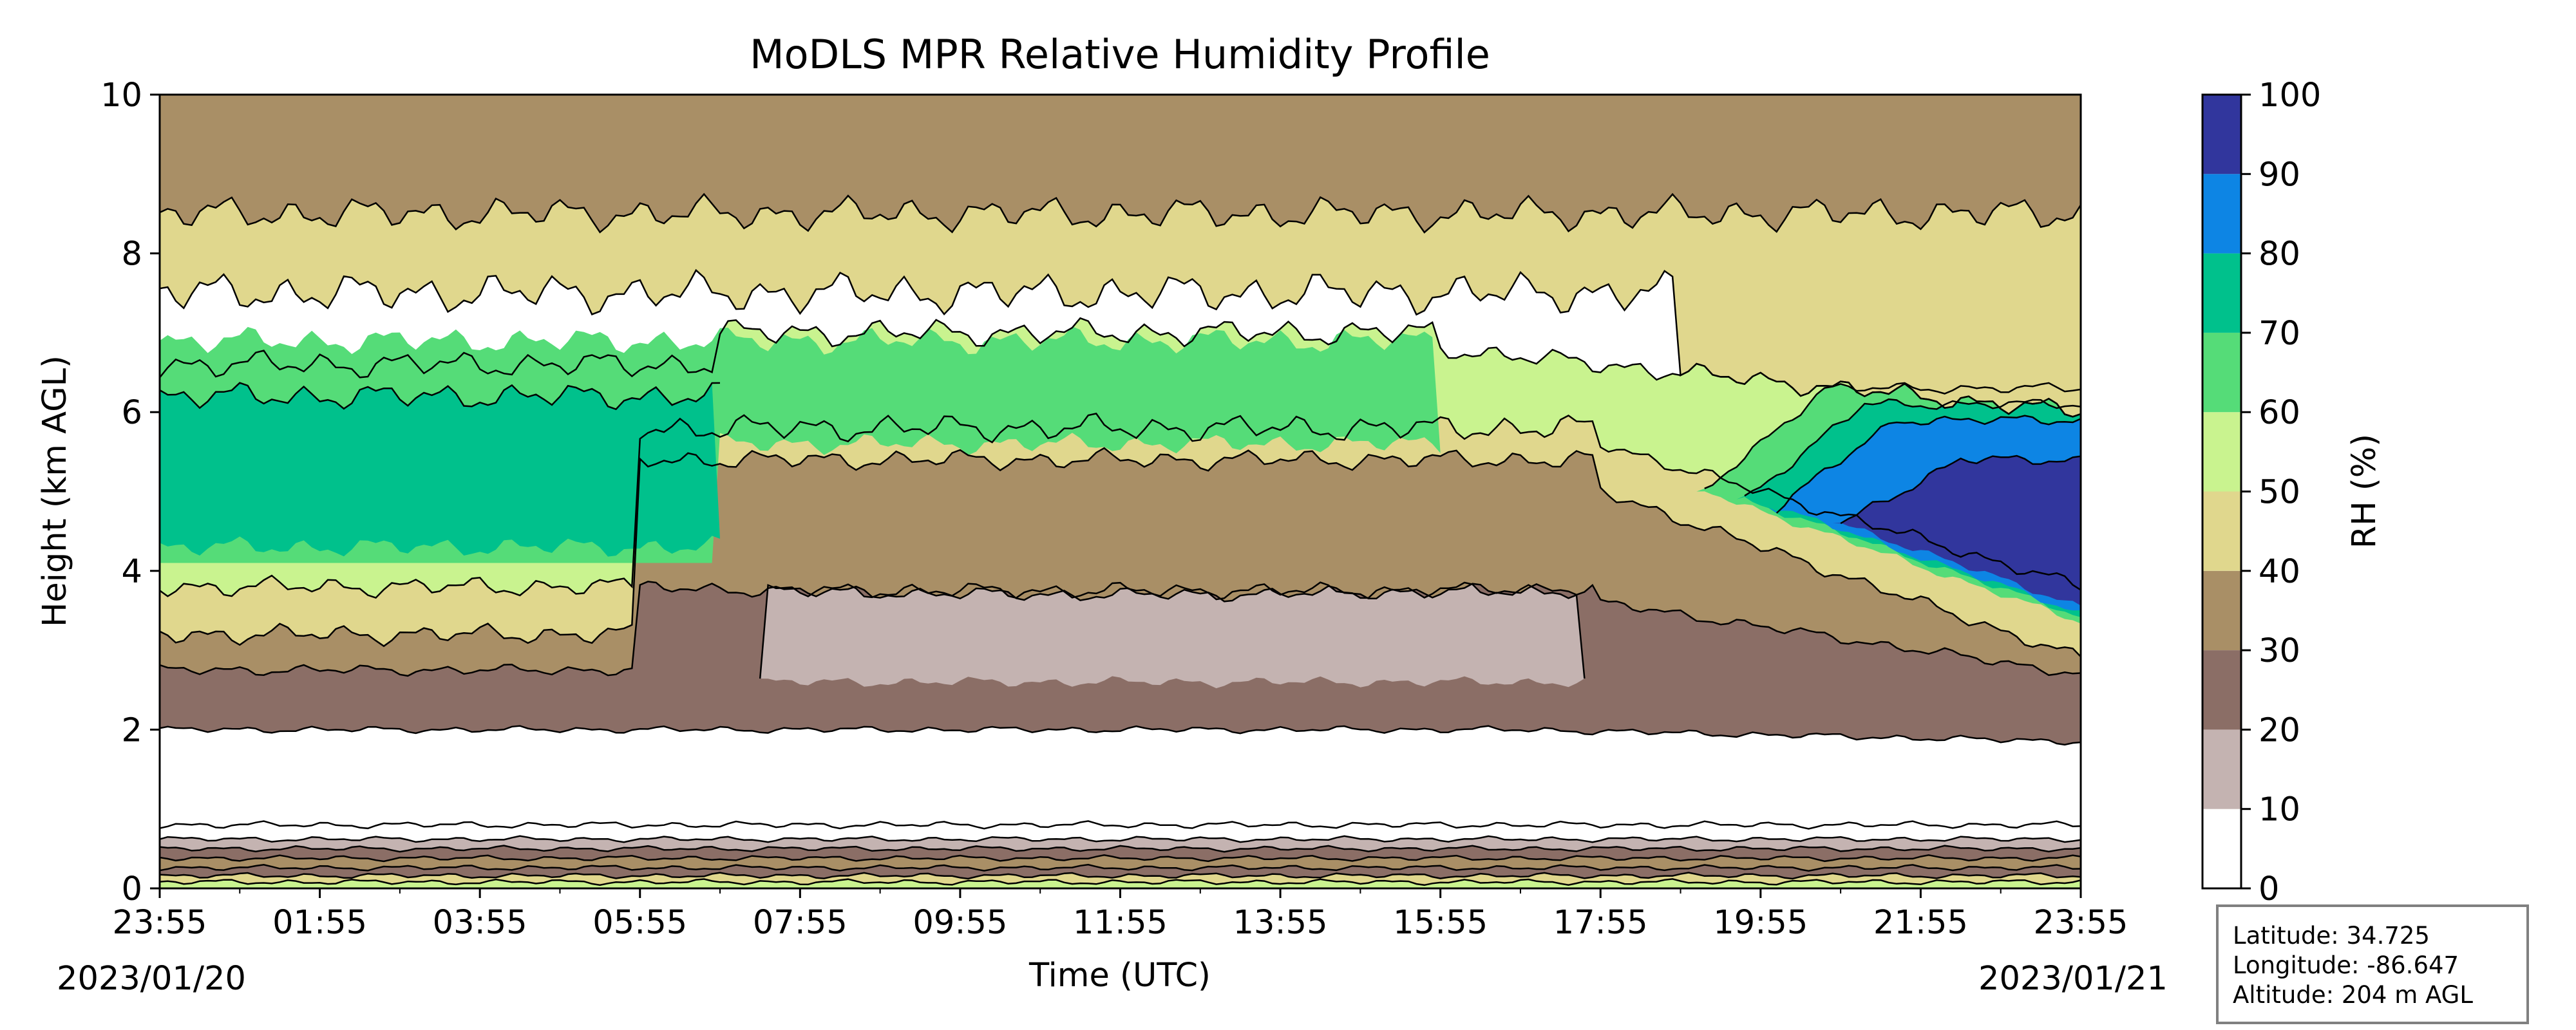  Describe the element at coordinates (132, 572) in the screenshot. I see `y-tick-label: 4` at that location.